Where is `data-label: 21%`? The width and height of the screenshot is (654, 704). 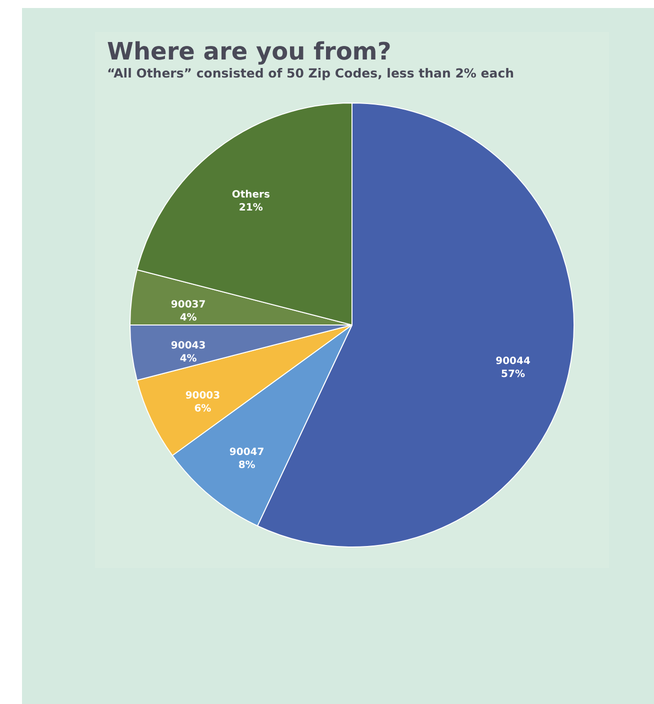 data-label: 21% is located at coordinates (250, 208).